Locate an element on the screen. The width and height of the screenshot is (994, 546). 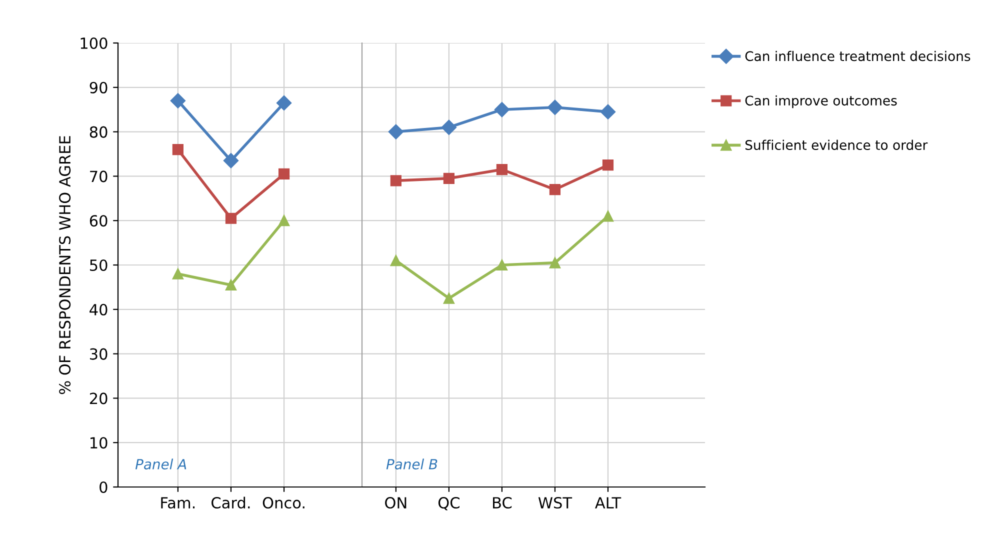
x-tick-label: ALT is located at coordinates (608, 502).